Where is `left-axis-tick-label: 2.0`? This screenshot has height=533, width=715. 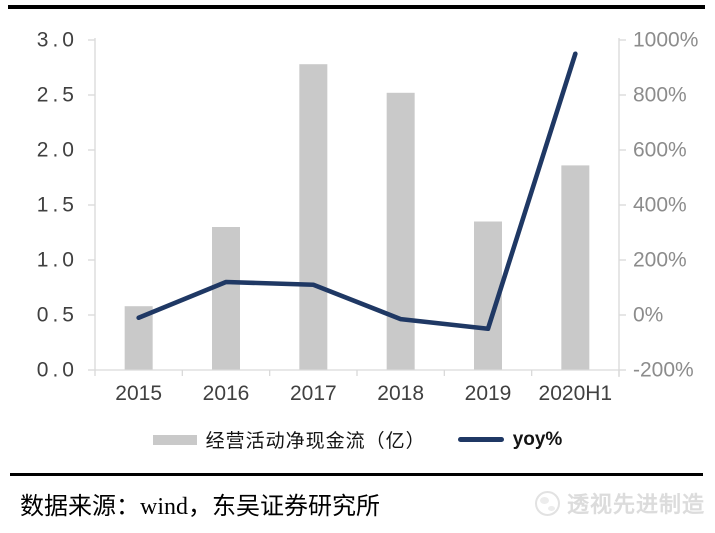
left-axis-tick-label: 2.0 is located at coordinates (57, 150).